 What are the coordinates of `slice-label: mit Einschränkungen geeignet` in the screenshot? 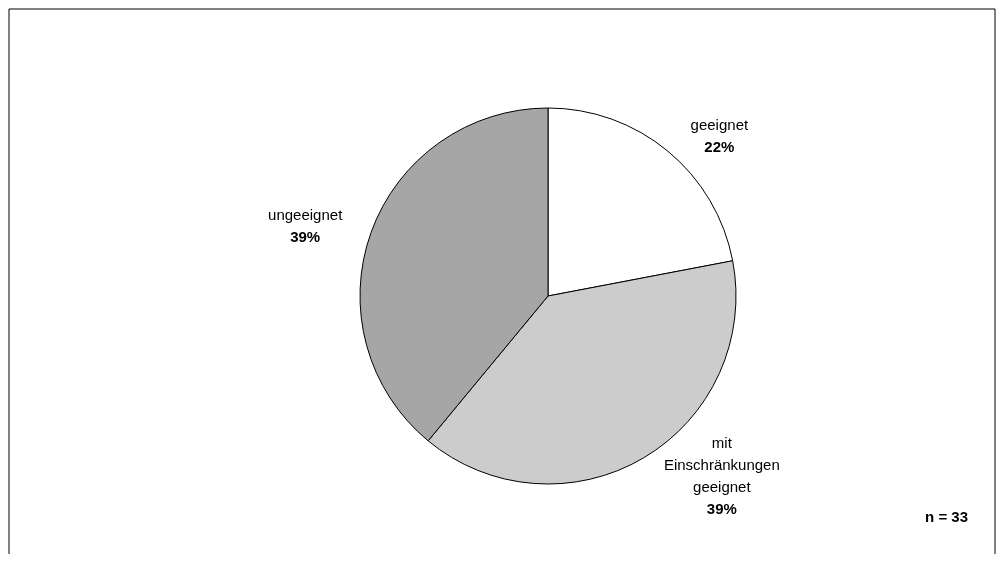 It's located at (721, 464).